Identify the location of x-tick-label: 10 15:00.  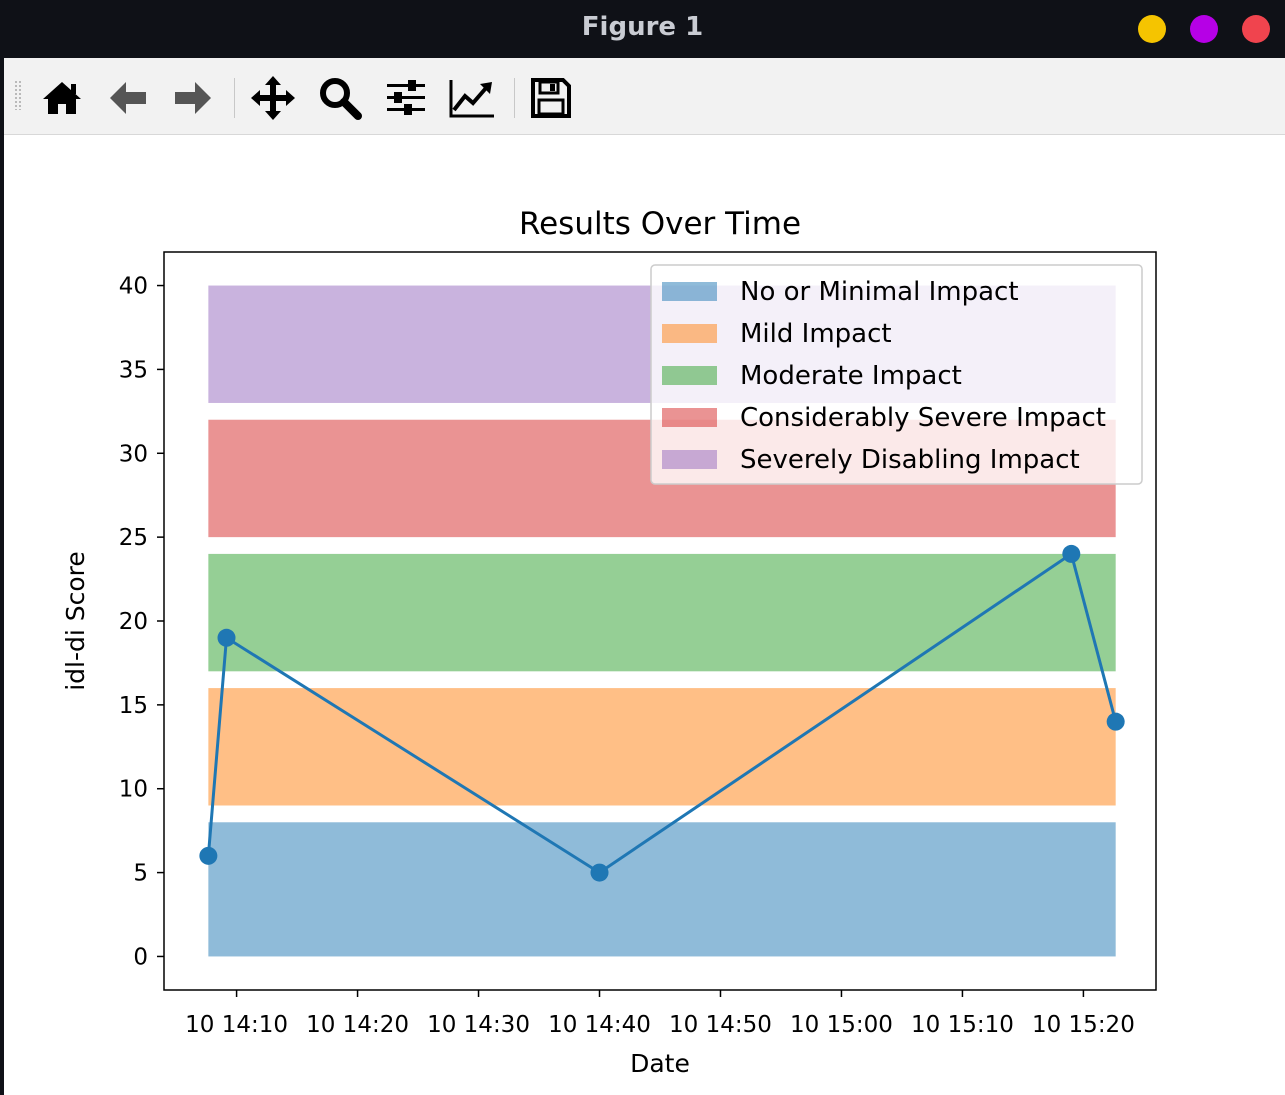
(841, 1025).